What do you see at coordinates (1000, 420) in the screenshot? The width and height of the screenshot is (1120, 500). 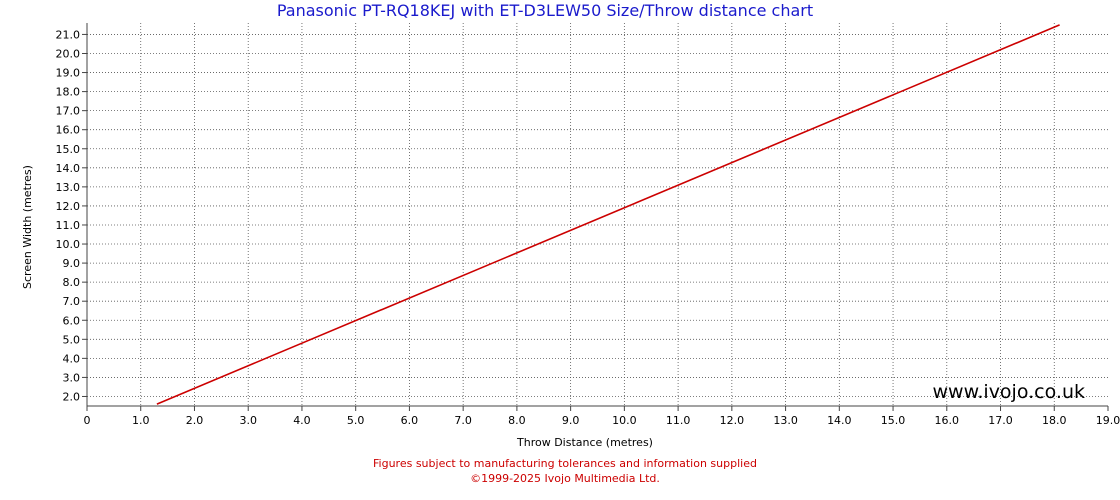 I see `x-tick-label: 17.0` at bounding box center [1000, 420].